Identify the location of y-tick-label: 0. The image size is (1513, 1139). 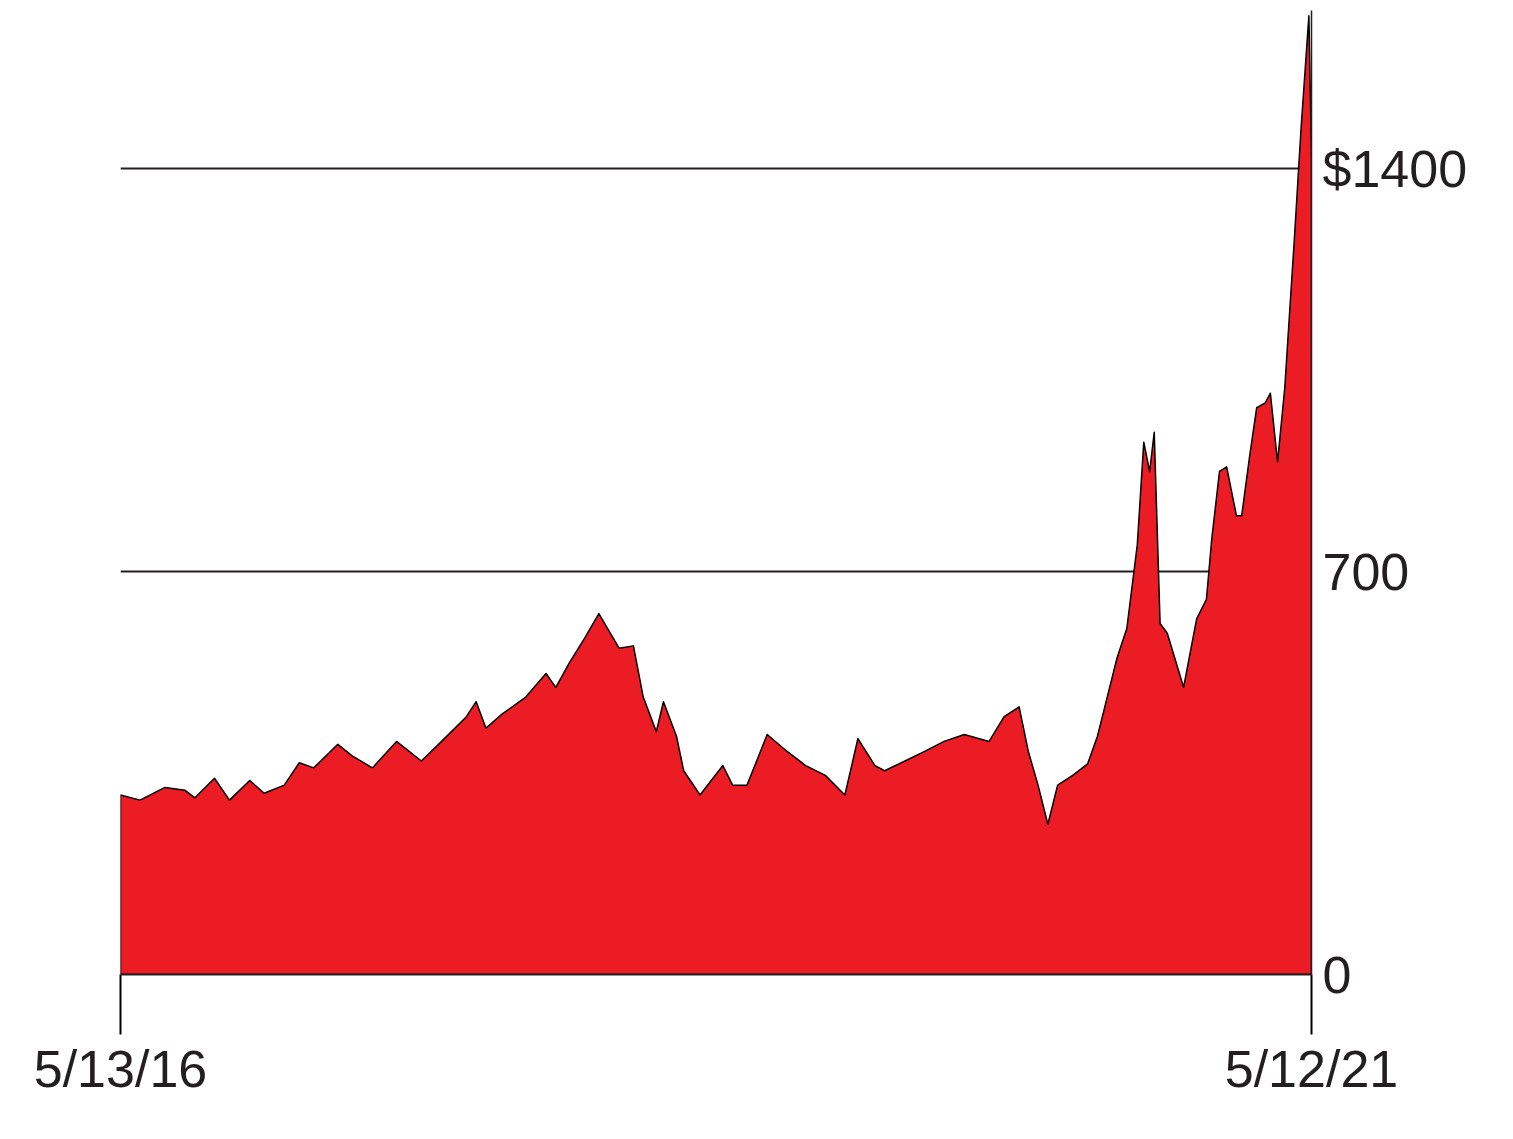
(1337, 974).